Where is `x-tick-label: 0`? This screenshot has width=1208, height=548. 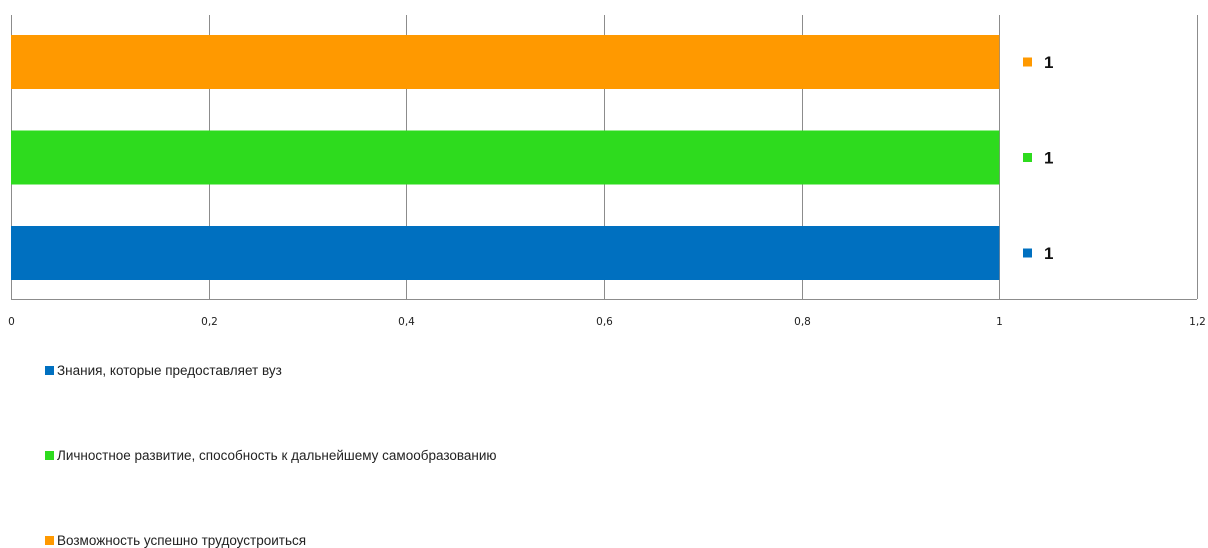
x-tick-label: 0 is located at coordinates (11, 322).